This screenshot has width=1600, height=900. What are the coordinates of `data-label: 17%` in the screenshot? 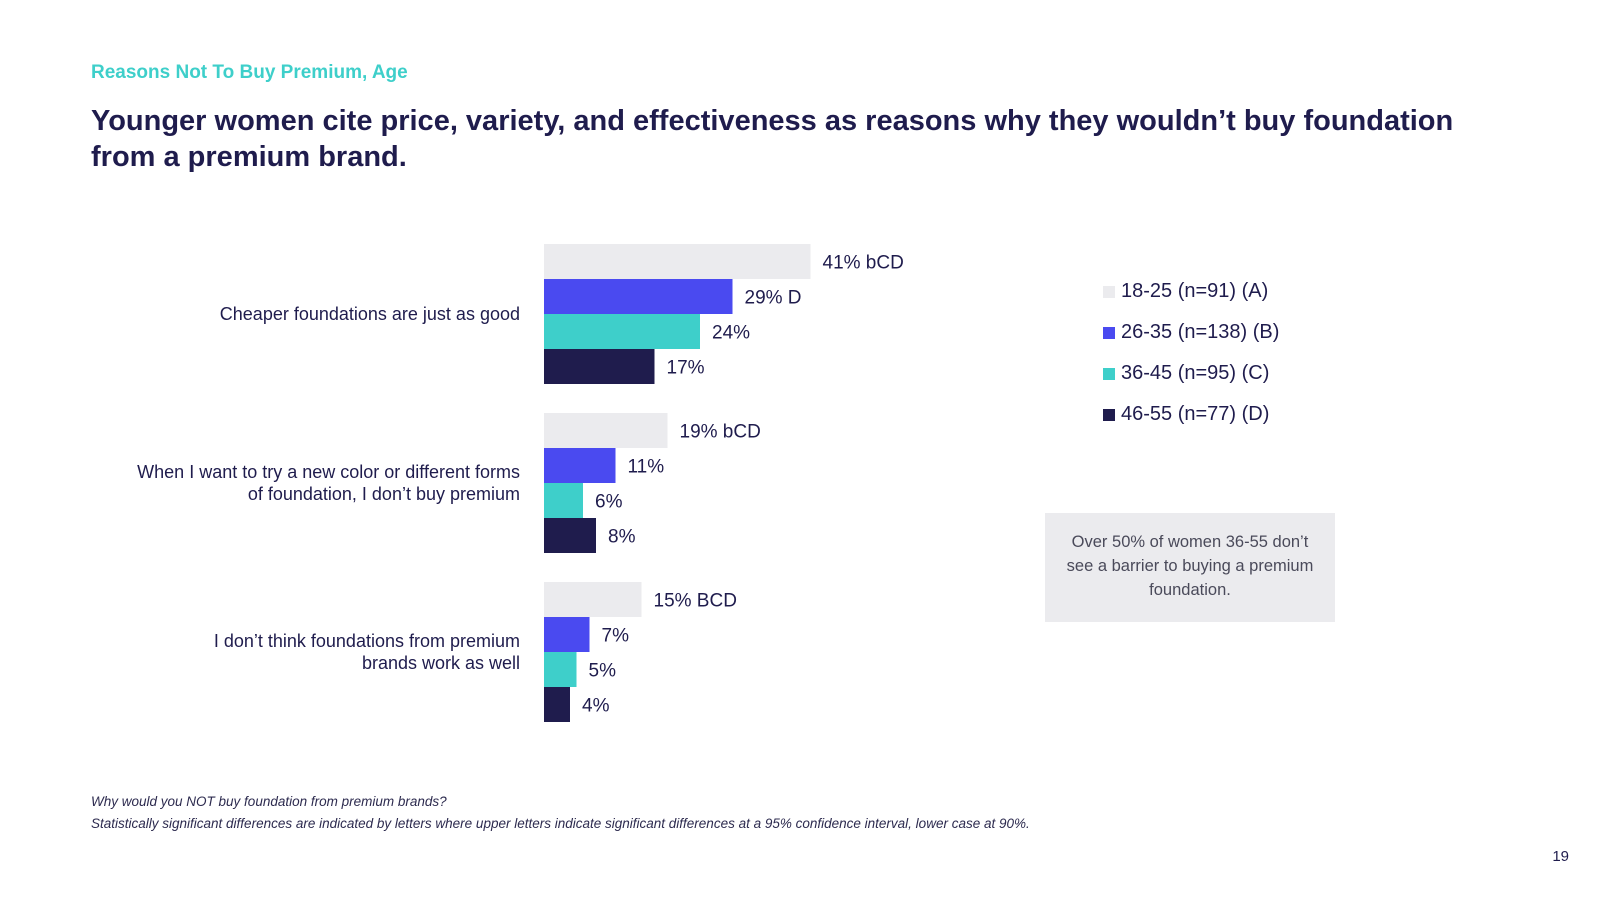 It's located at (686, 368).